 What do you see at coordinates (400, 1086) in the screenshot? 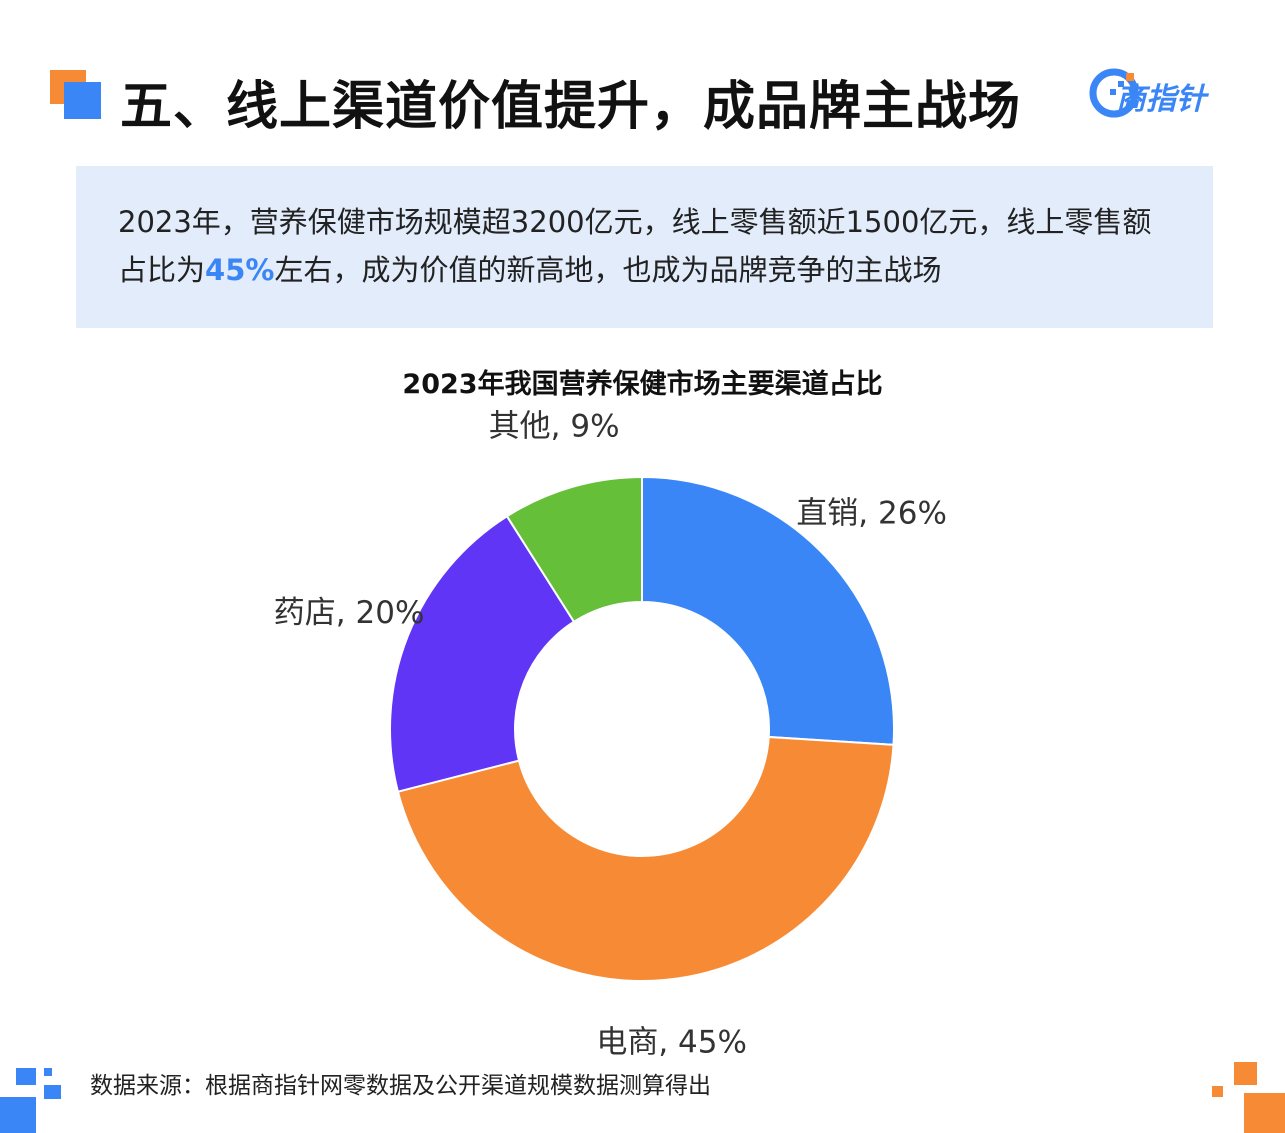
I see `data-source-note: 数据来源：根据商指针网零数据及公开渠道规模数据测算得出` at bounding box center [400, 1086].